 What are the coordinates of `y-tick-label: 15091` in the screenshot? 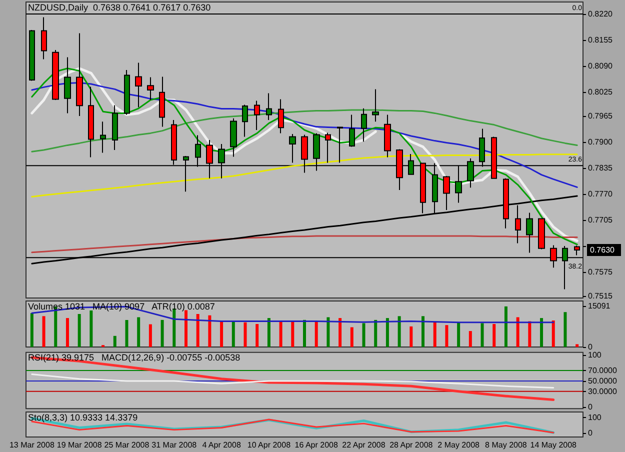 It's located at (599, 306).